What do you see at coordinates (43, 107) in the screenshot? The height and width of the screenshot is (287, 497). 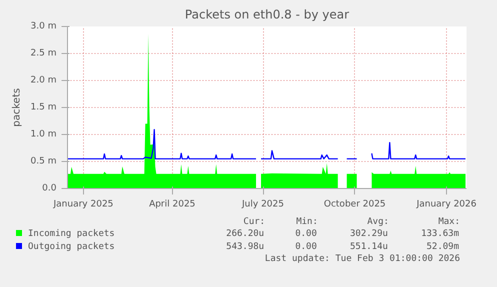 I see `y-tick-label: 1.5 m` at bounding box center [43, 107].